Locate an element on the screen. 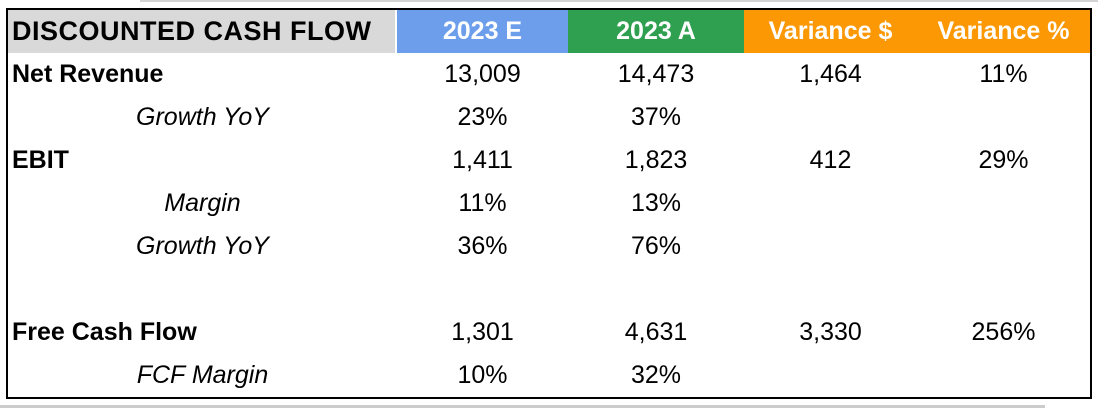 The height and width of the screenshot is (410, 1098). row-label-ebit: EBIT is located at coordinates (40, 160).